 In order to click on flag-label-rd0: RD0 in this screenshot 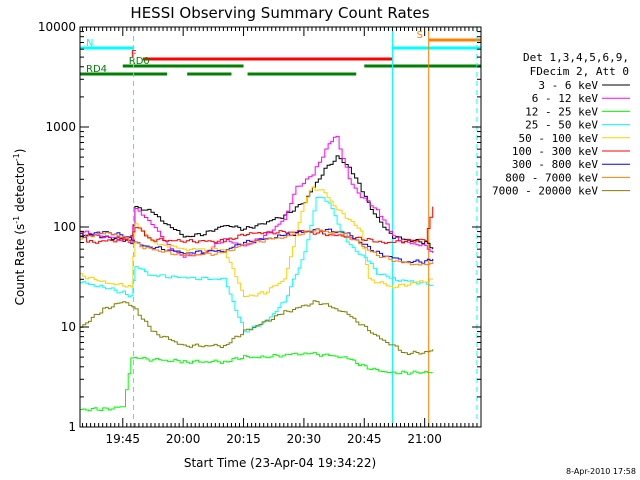, I will do `click(139, 61)`.